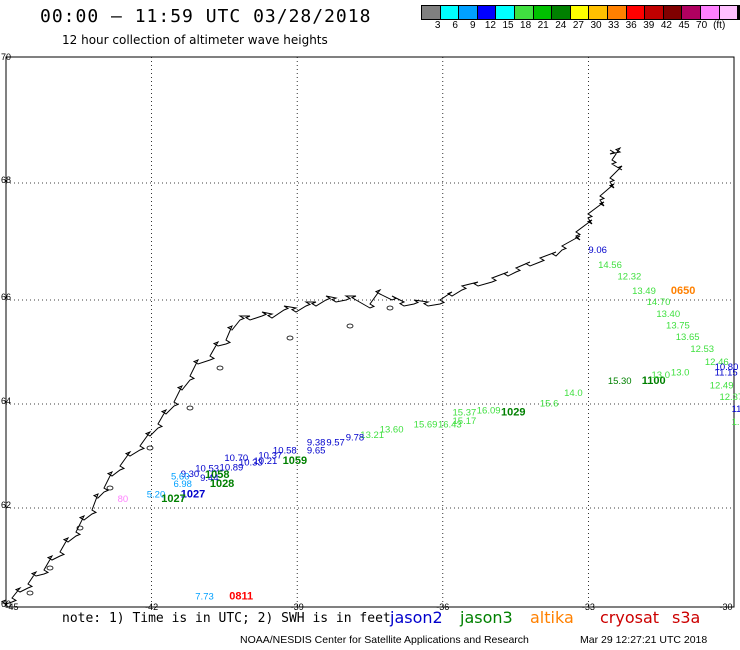 The image size is (740, 650). I want to click on legend-label: 9, so click(473, 25).